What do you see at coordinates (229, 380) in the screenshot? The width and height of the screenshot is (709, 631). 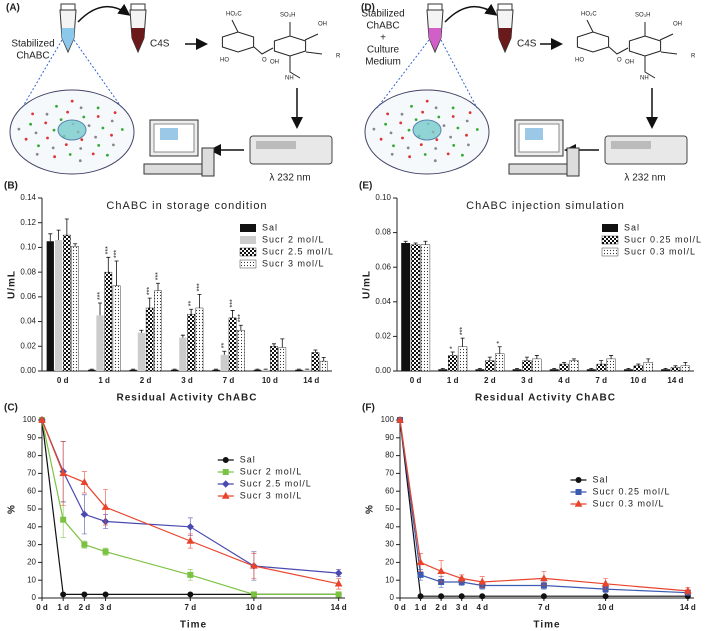 I see `x-tick-label: 7 d` at bounding box center [229, 380].